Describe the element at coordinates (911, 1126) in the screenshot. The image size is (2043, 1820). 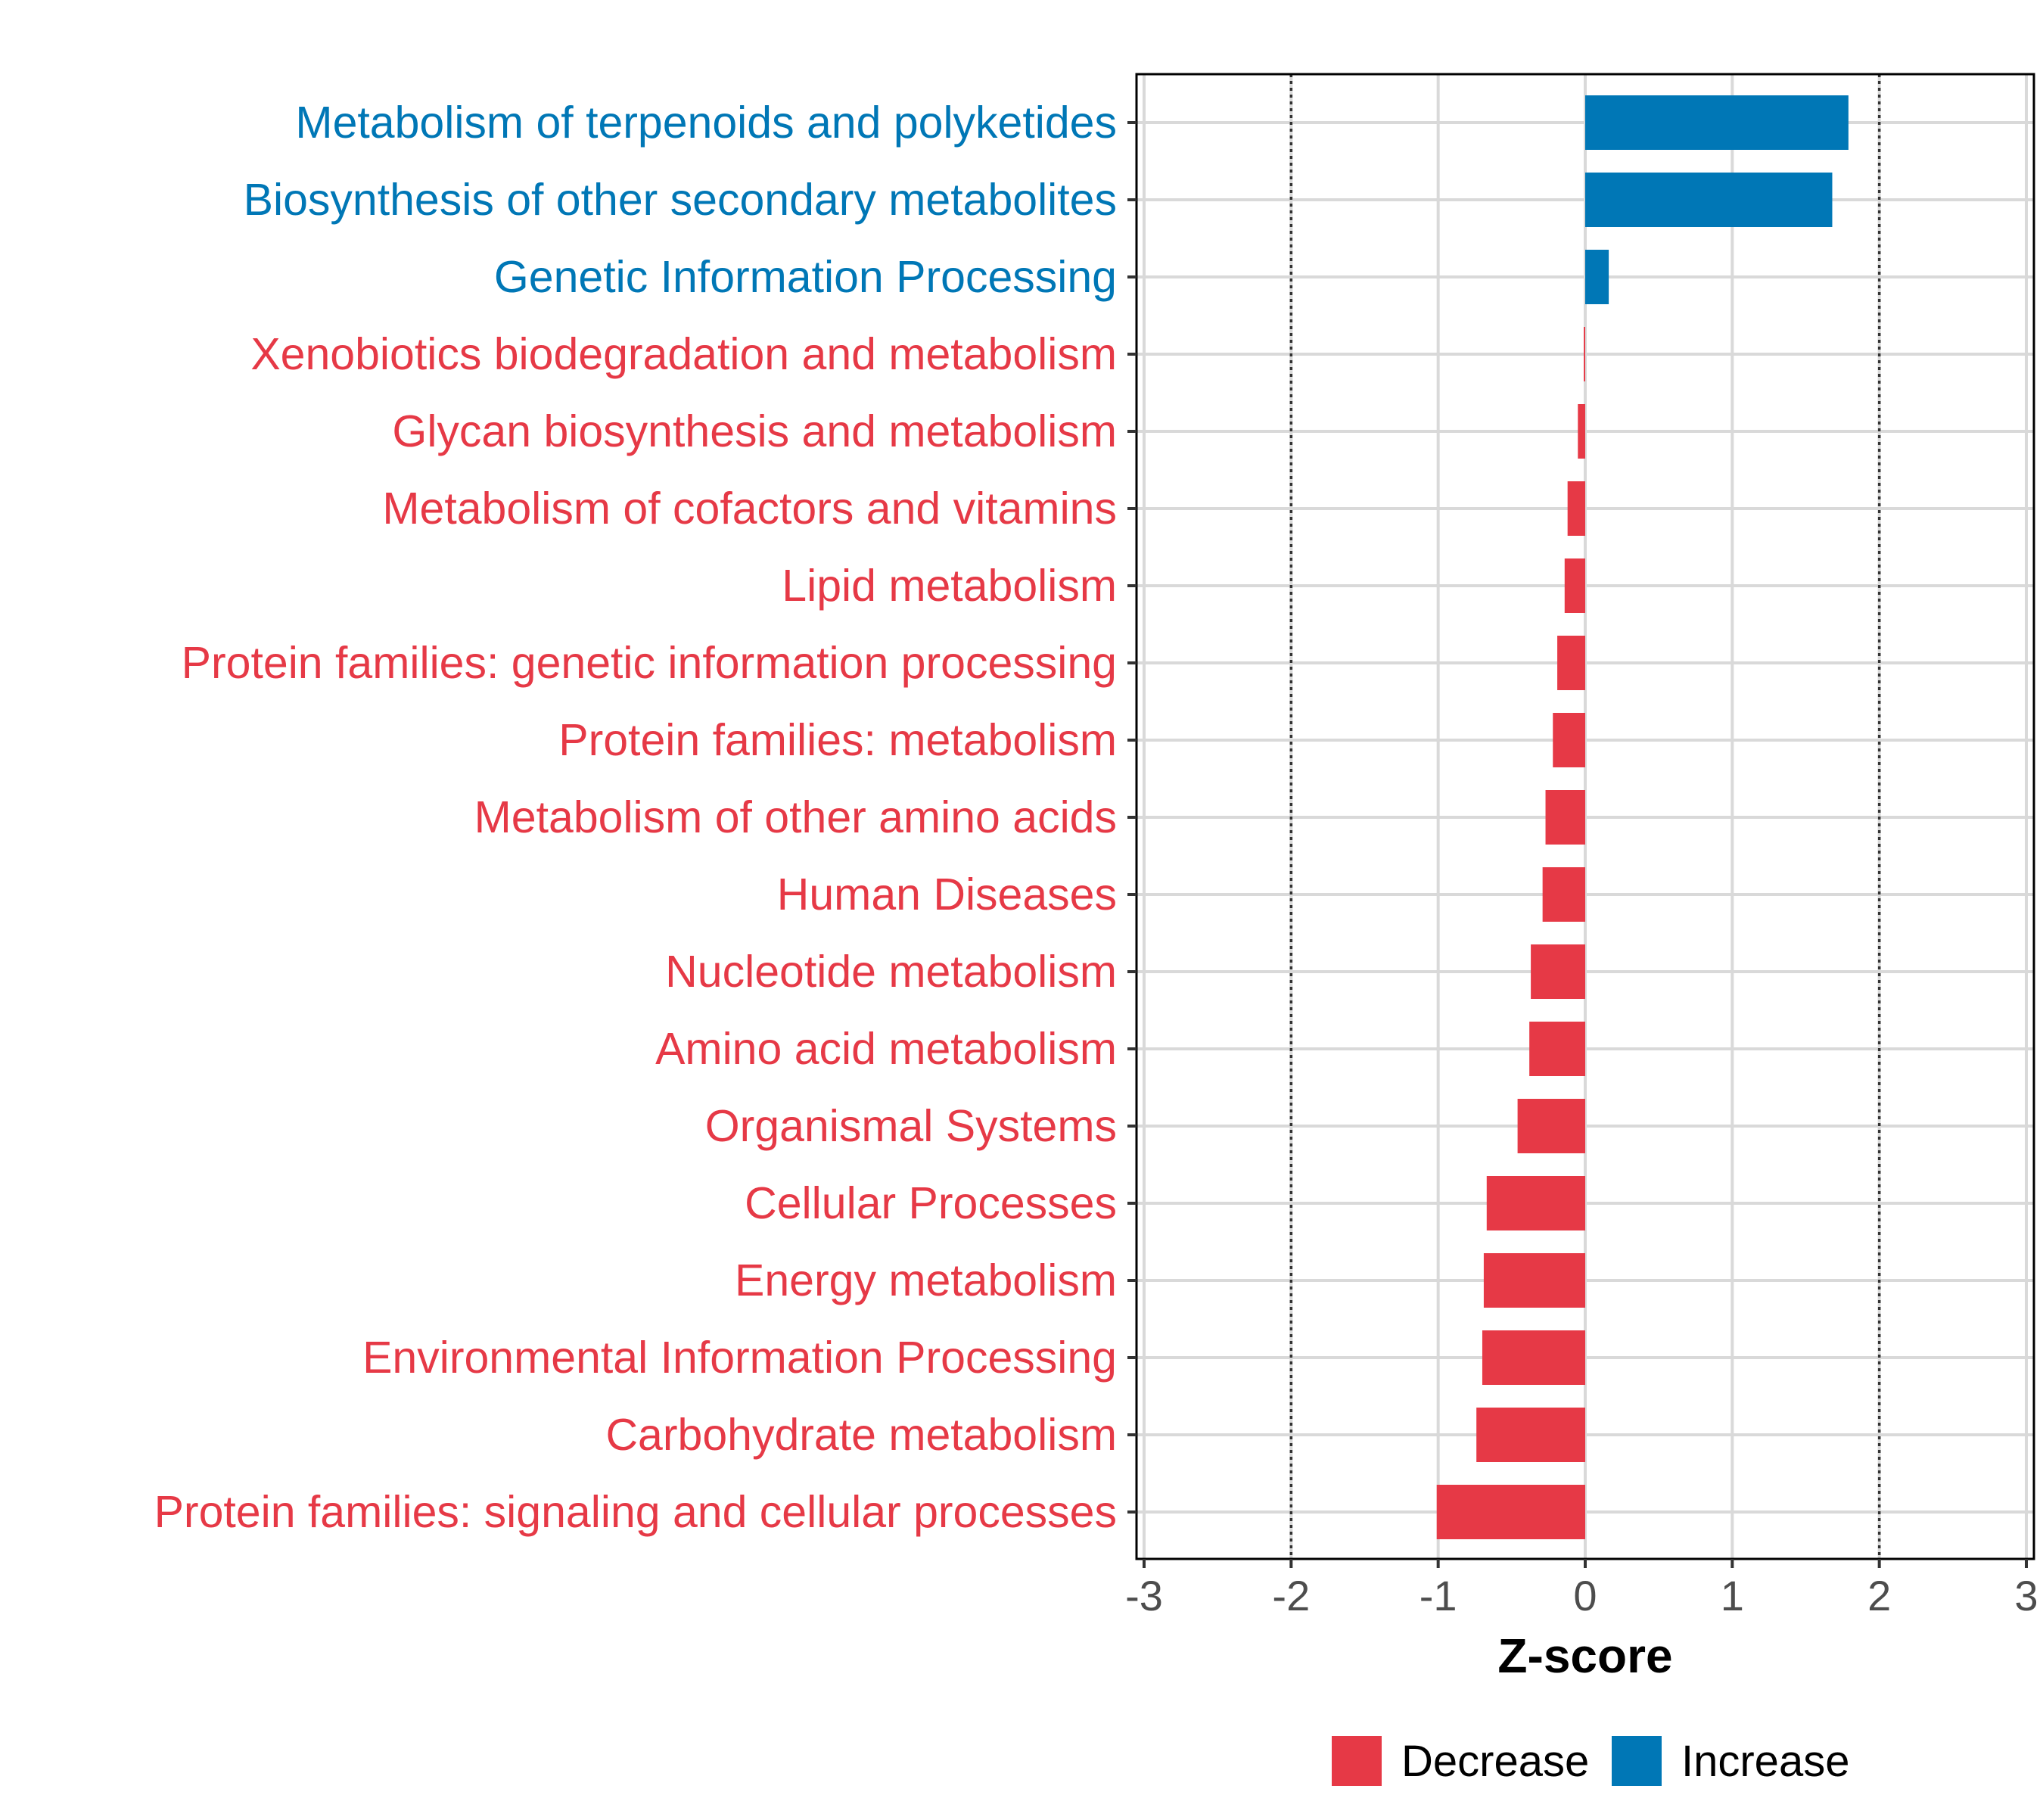
I see `y-tick-label: Organismal Systems` at that location.